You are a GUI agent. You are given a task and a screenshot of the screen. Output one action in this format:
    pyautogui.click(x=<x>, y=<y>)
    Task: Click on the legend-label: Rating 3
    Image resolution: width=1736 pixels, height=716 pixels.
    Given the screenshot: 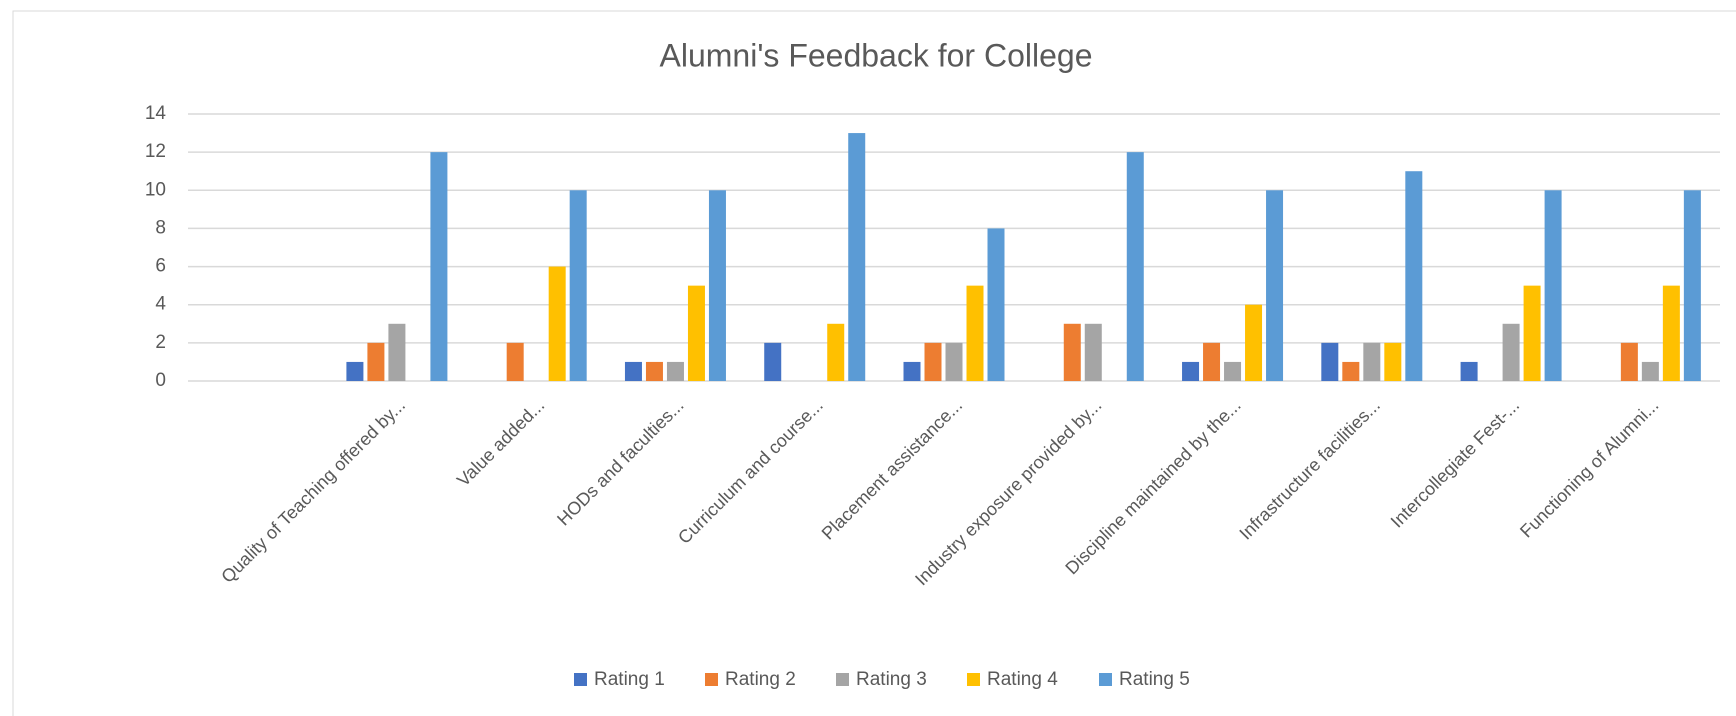 What is the action you would take?
    pyautogui.click(x=891, y=679)
    